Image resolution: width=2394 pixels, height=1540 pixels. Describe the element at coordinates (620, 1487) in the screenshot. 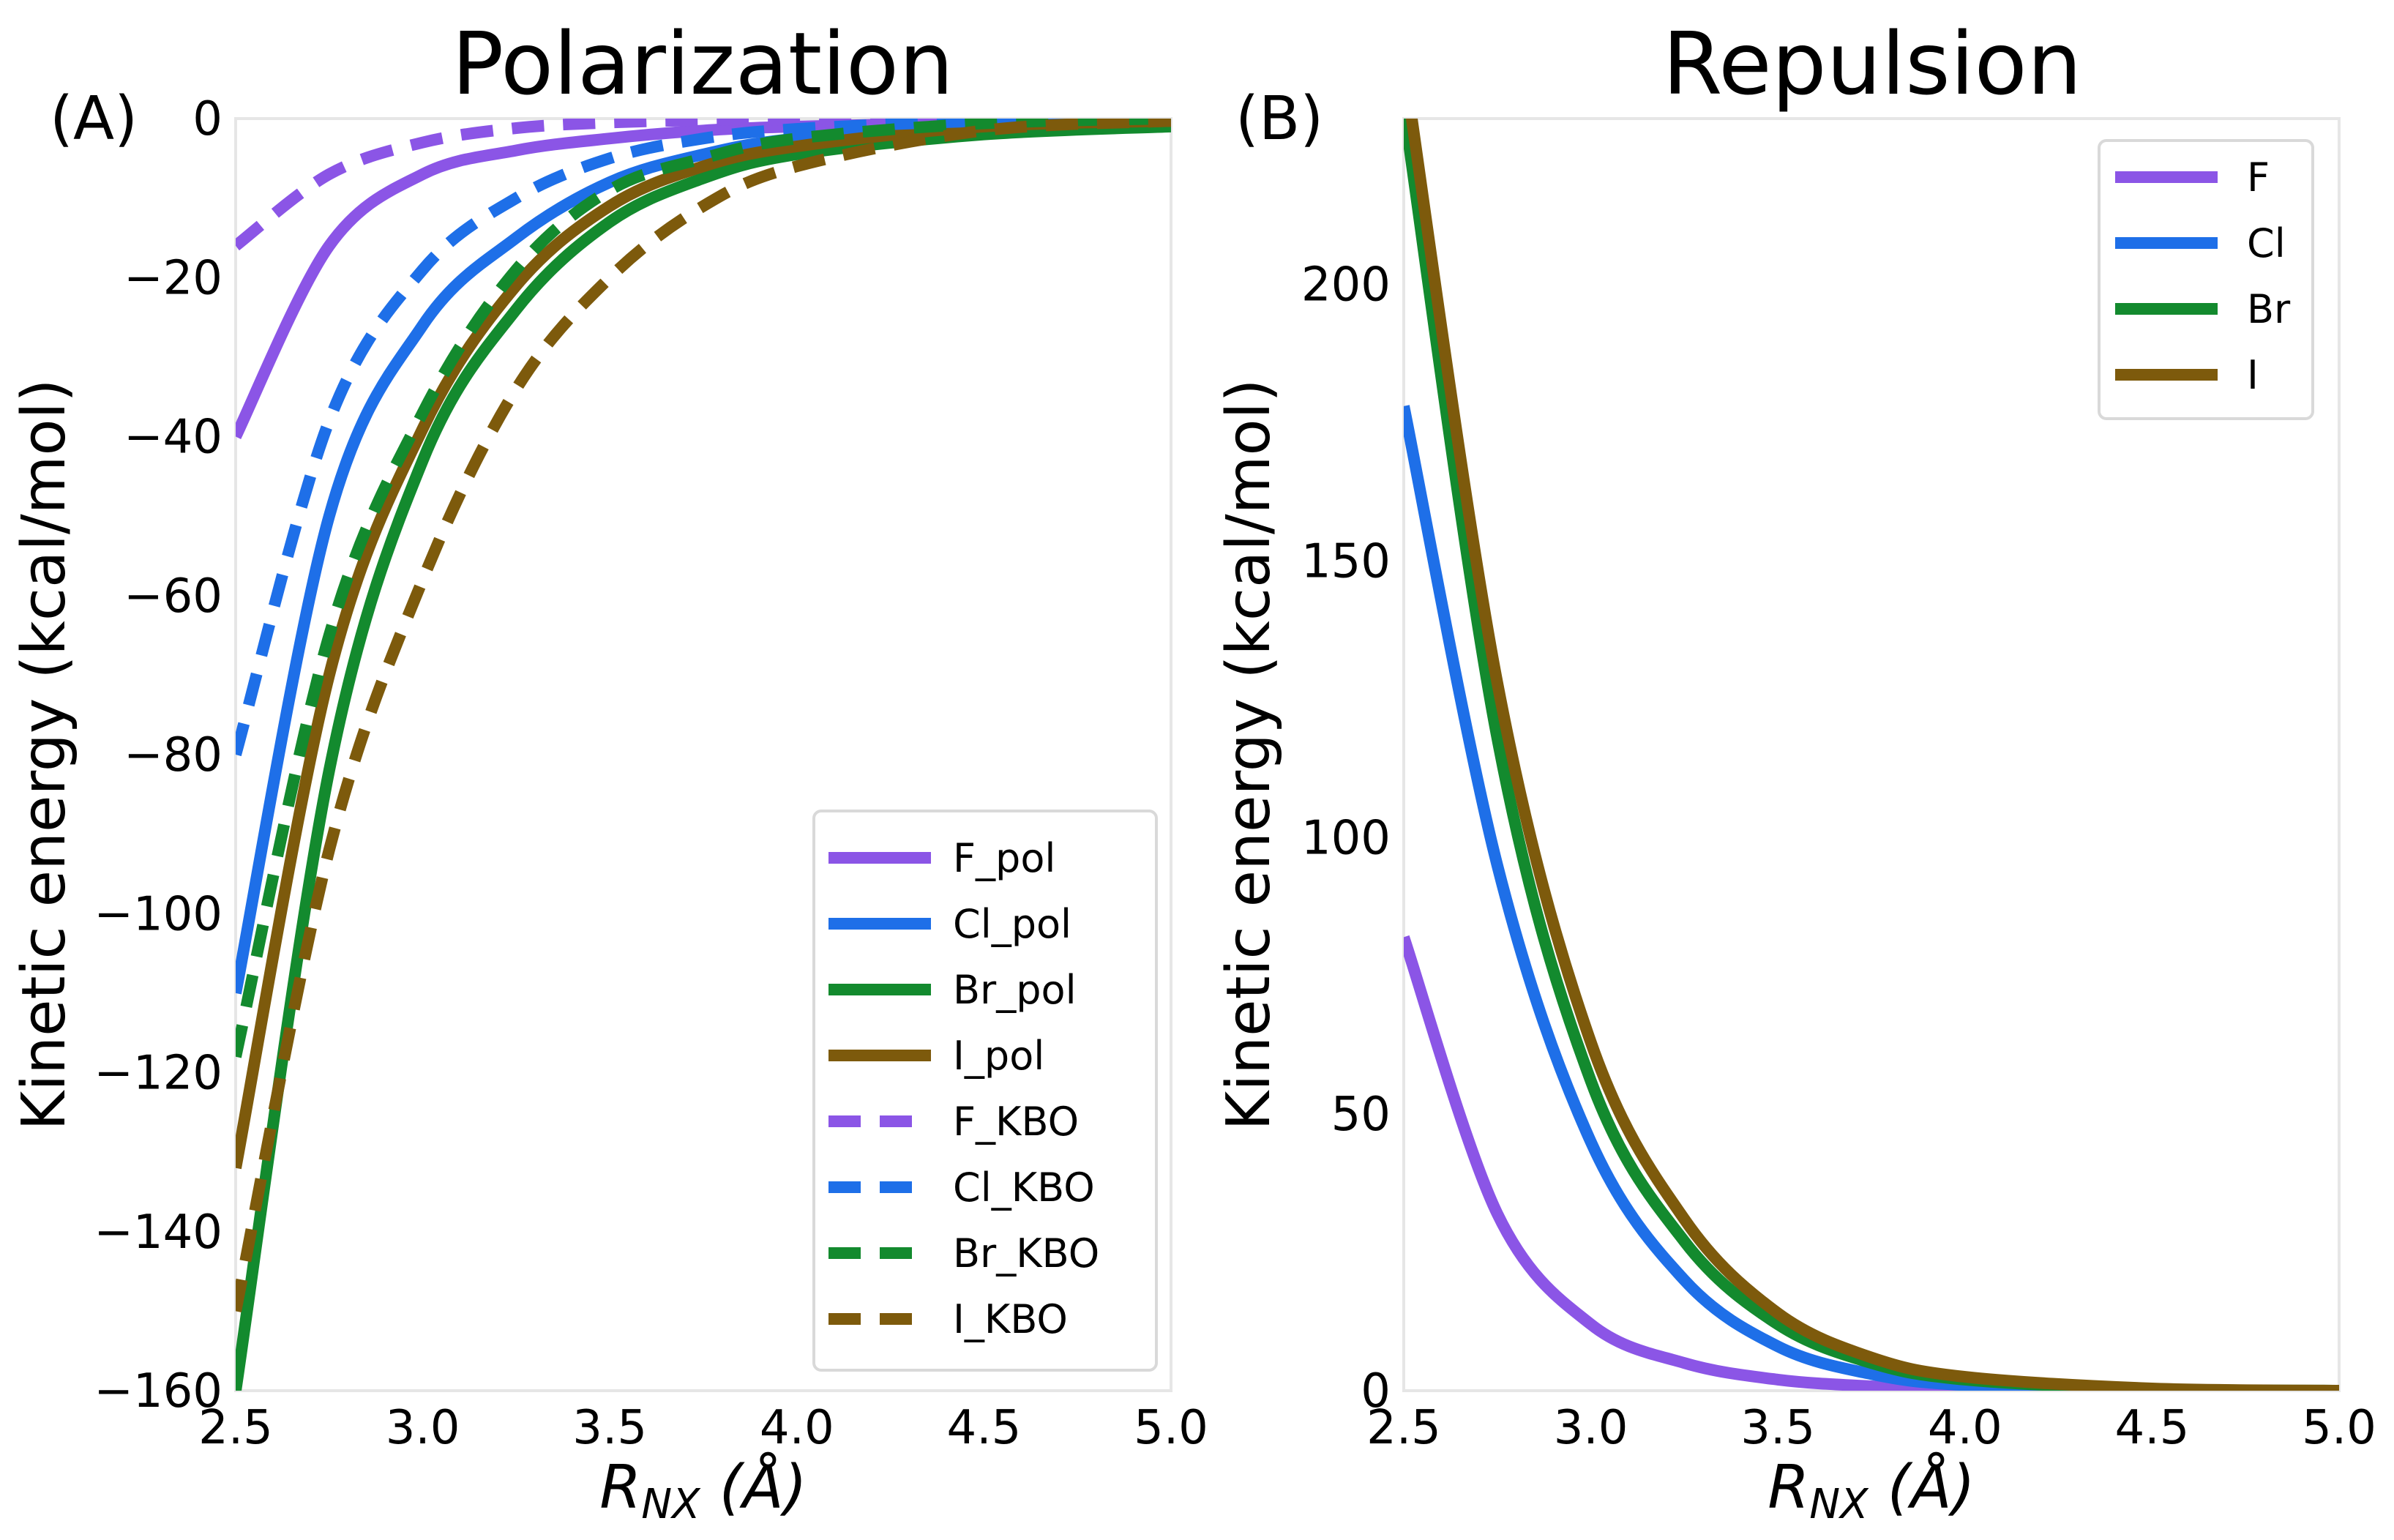

I see `panel-a-x-label-main: R` at that location.